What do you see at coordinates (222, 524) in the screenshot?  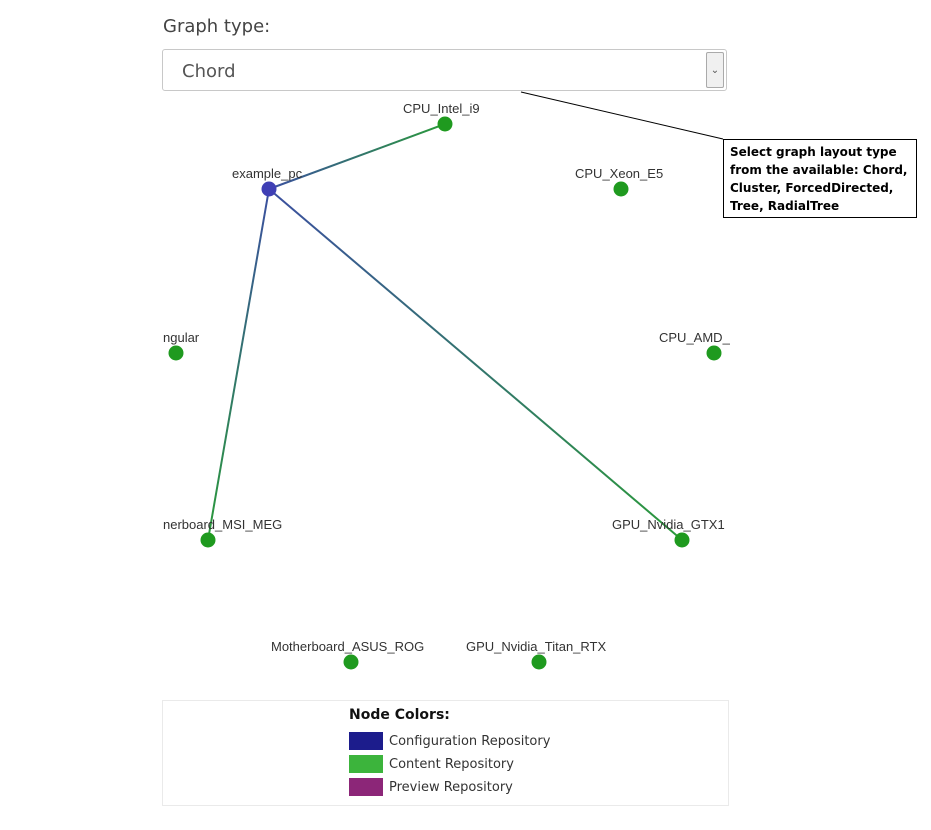 I see `node-label: nerboard_MSI_MEG` at bounding box center [222, 524].